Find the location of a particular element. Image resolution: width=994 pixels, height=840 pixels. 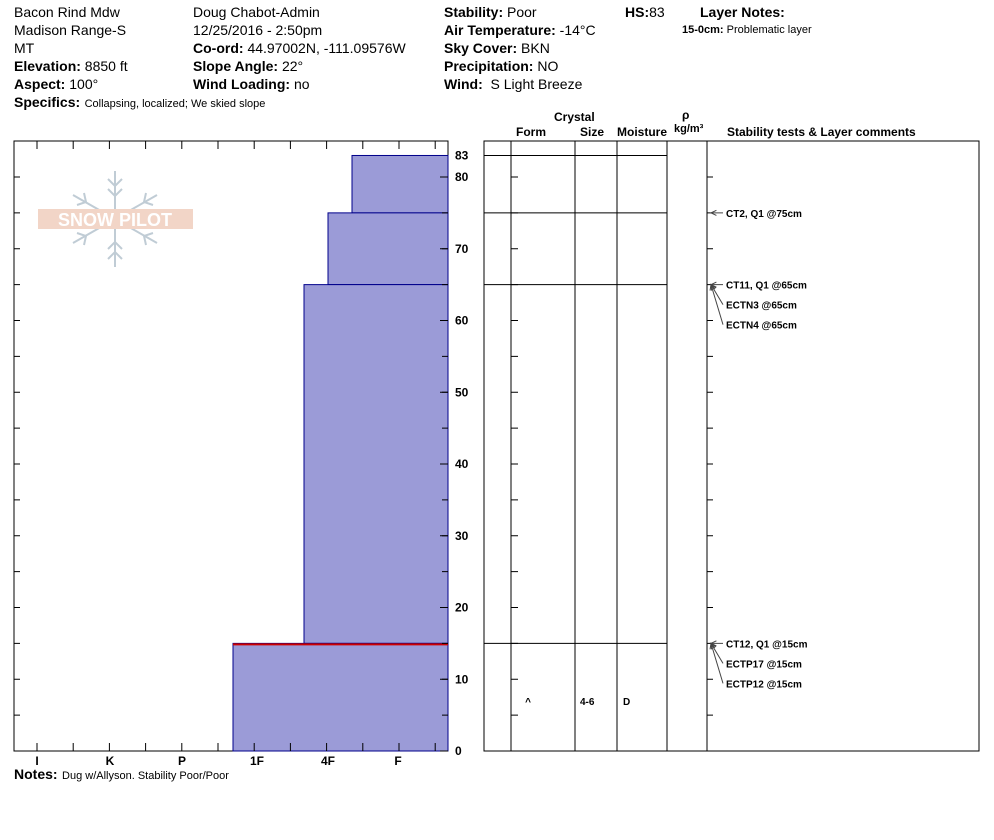

air-temp-value: -14°C is located at coordinates (577, 30).